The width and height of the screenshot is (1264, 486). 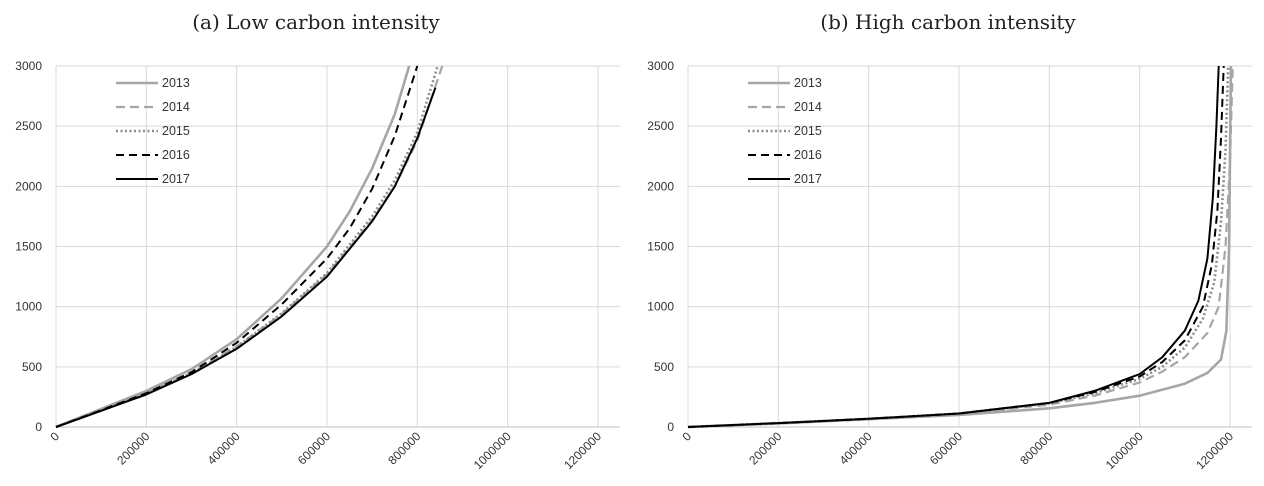 I want to click on chart-title: (b) High carbon intensity, so click(x=948, y=22).